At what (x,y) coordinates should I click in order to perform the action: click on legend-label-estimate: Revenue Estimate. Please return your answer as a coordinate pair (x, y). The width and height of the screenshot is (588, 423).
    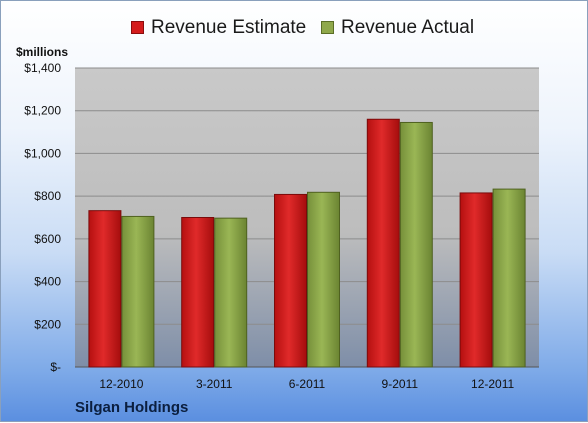
    Looking at the image, I should click on (229, 27).